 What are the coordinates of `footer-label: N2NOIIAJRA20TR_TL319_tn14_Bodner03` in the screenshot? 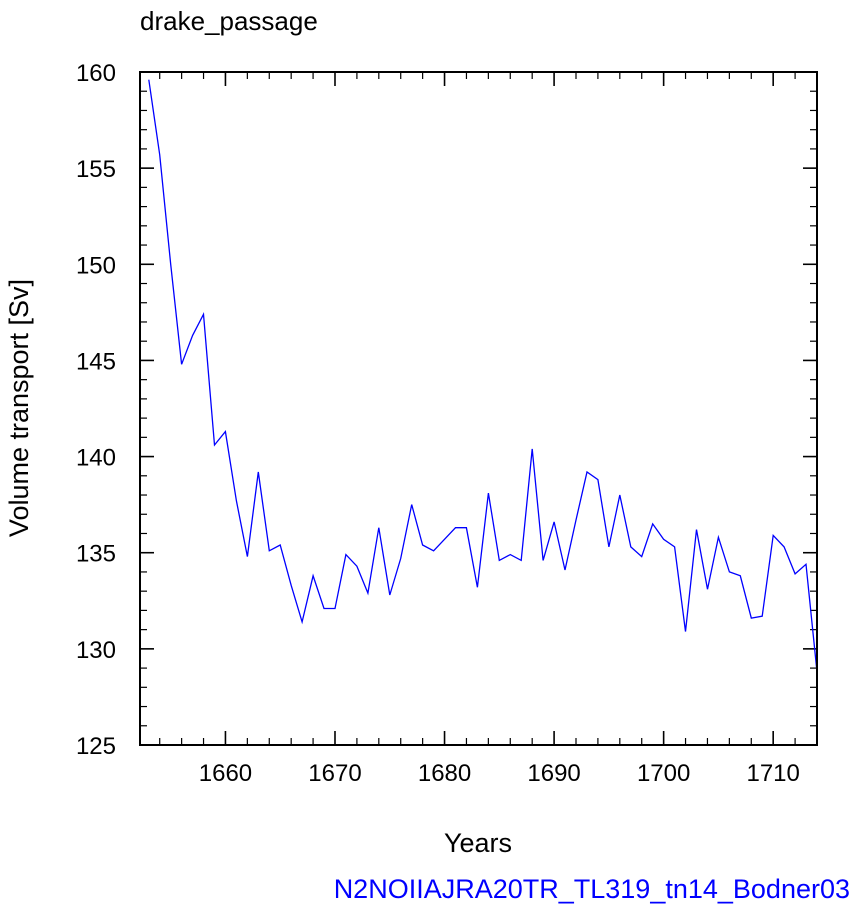 It's located at (592, 889).